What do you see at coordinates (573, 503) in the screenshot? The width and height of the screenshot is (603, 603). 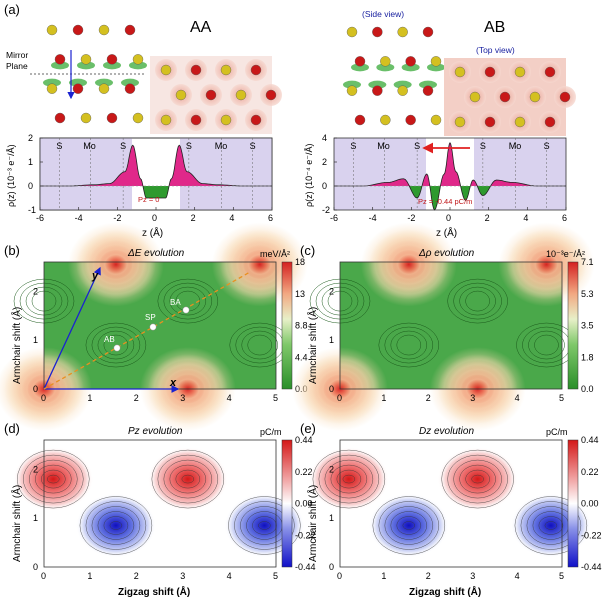 I see `colorbar` at bounding box center [573, 503].